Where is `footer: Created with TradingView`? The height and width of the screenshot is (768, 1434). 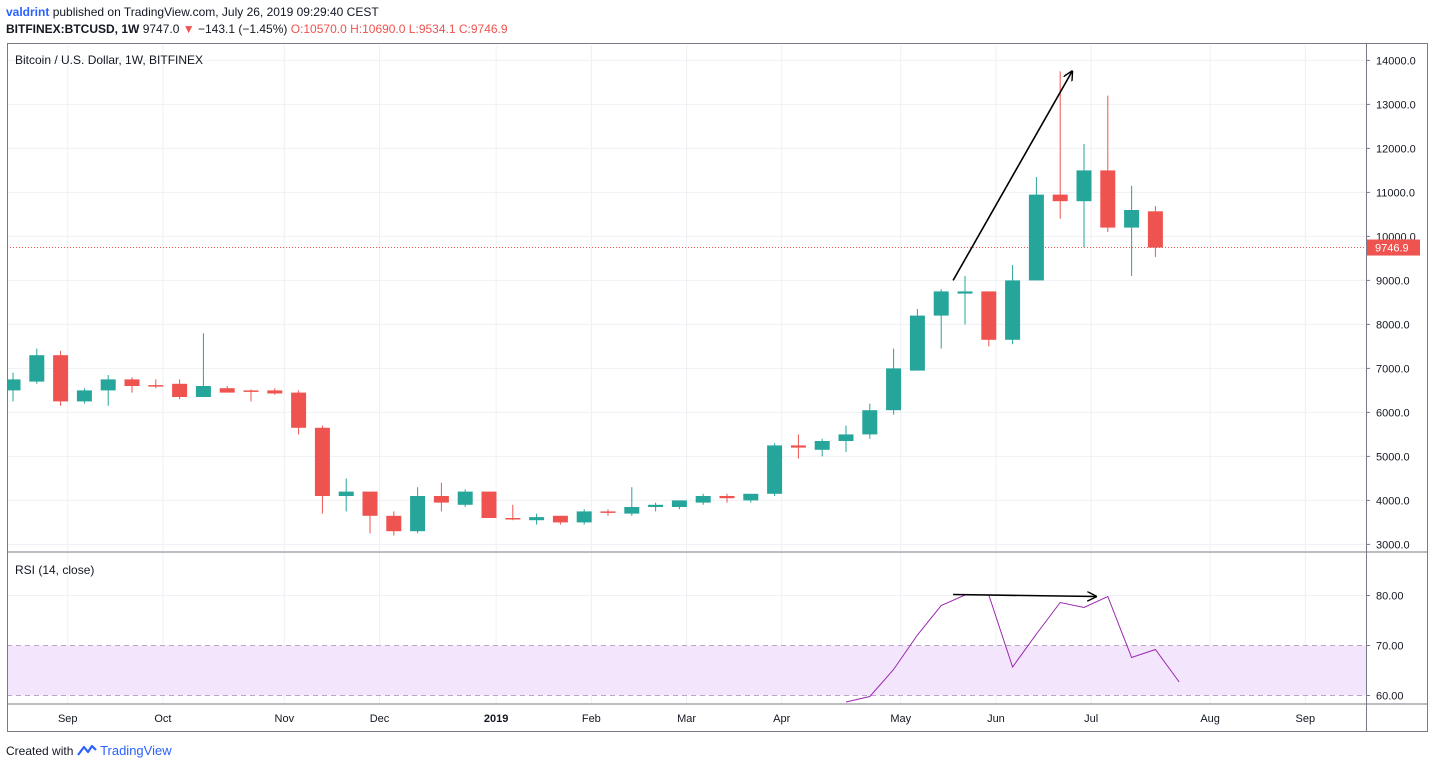
footer: Created with TradingView is located at coordinates (89, 750).